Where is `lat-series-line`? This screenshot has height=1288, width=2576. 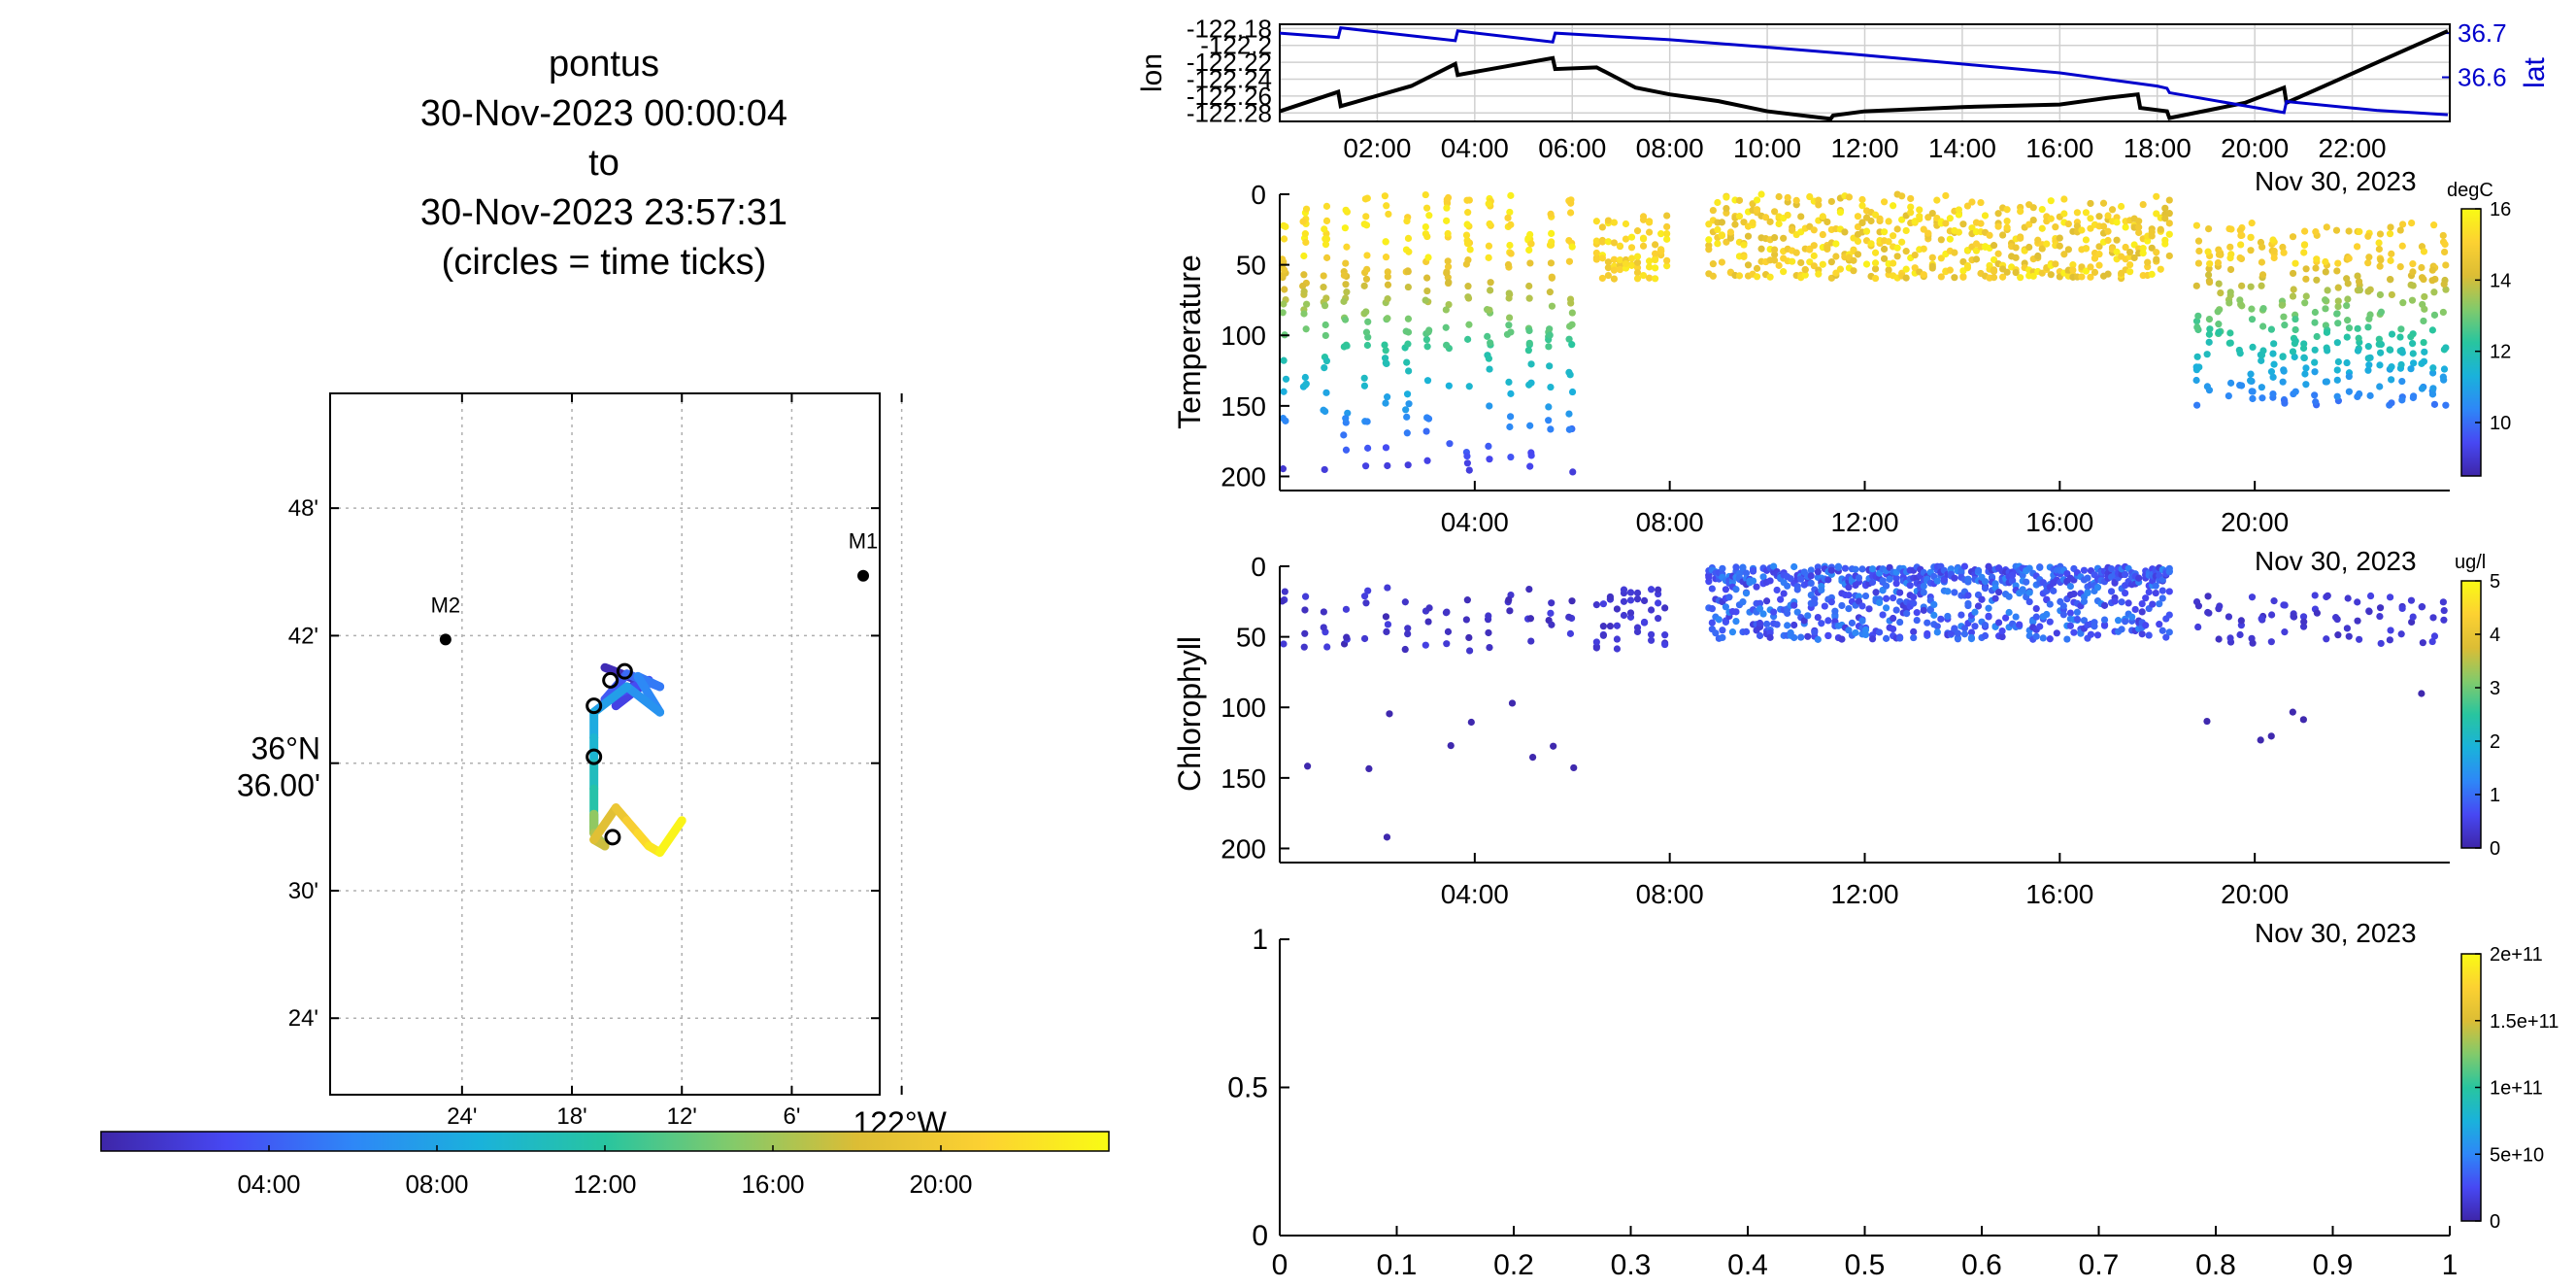 lat-series-line is located at coordinates (1864, 71).